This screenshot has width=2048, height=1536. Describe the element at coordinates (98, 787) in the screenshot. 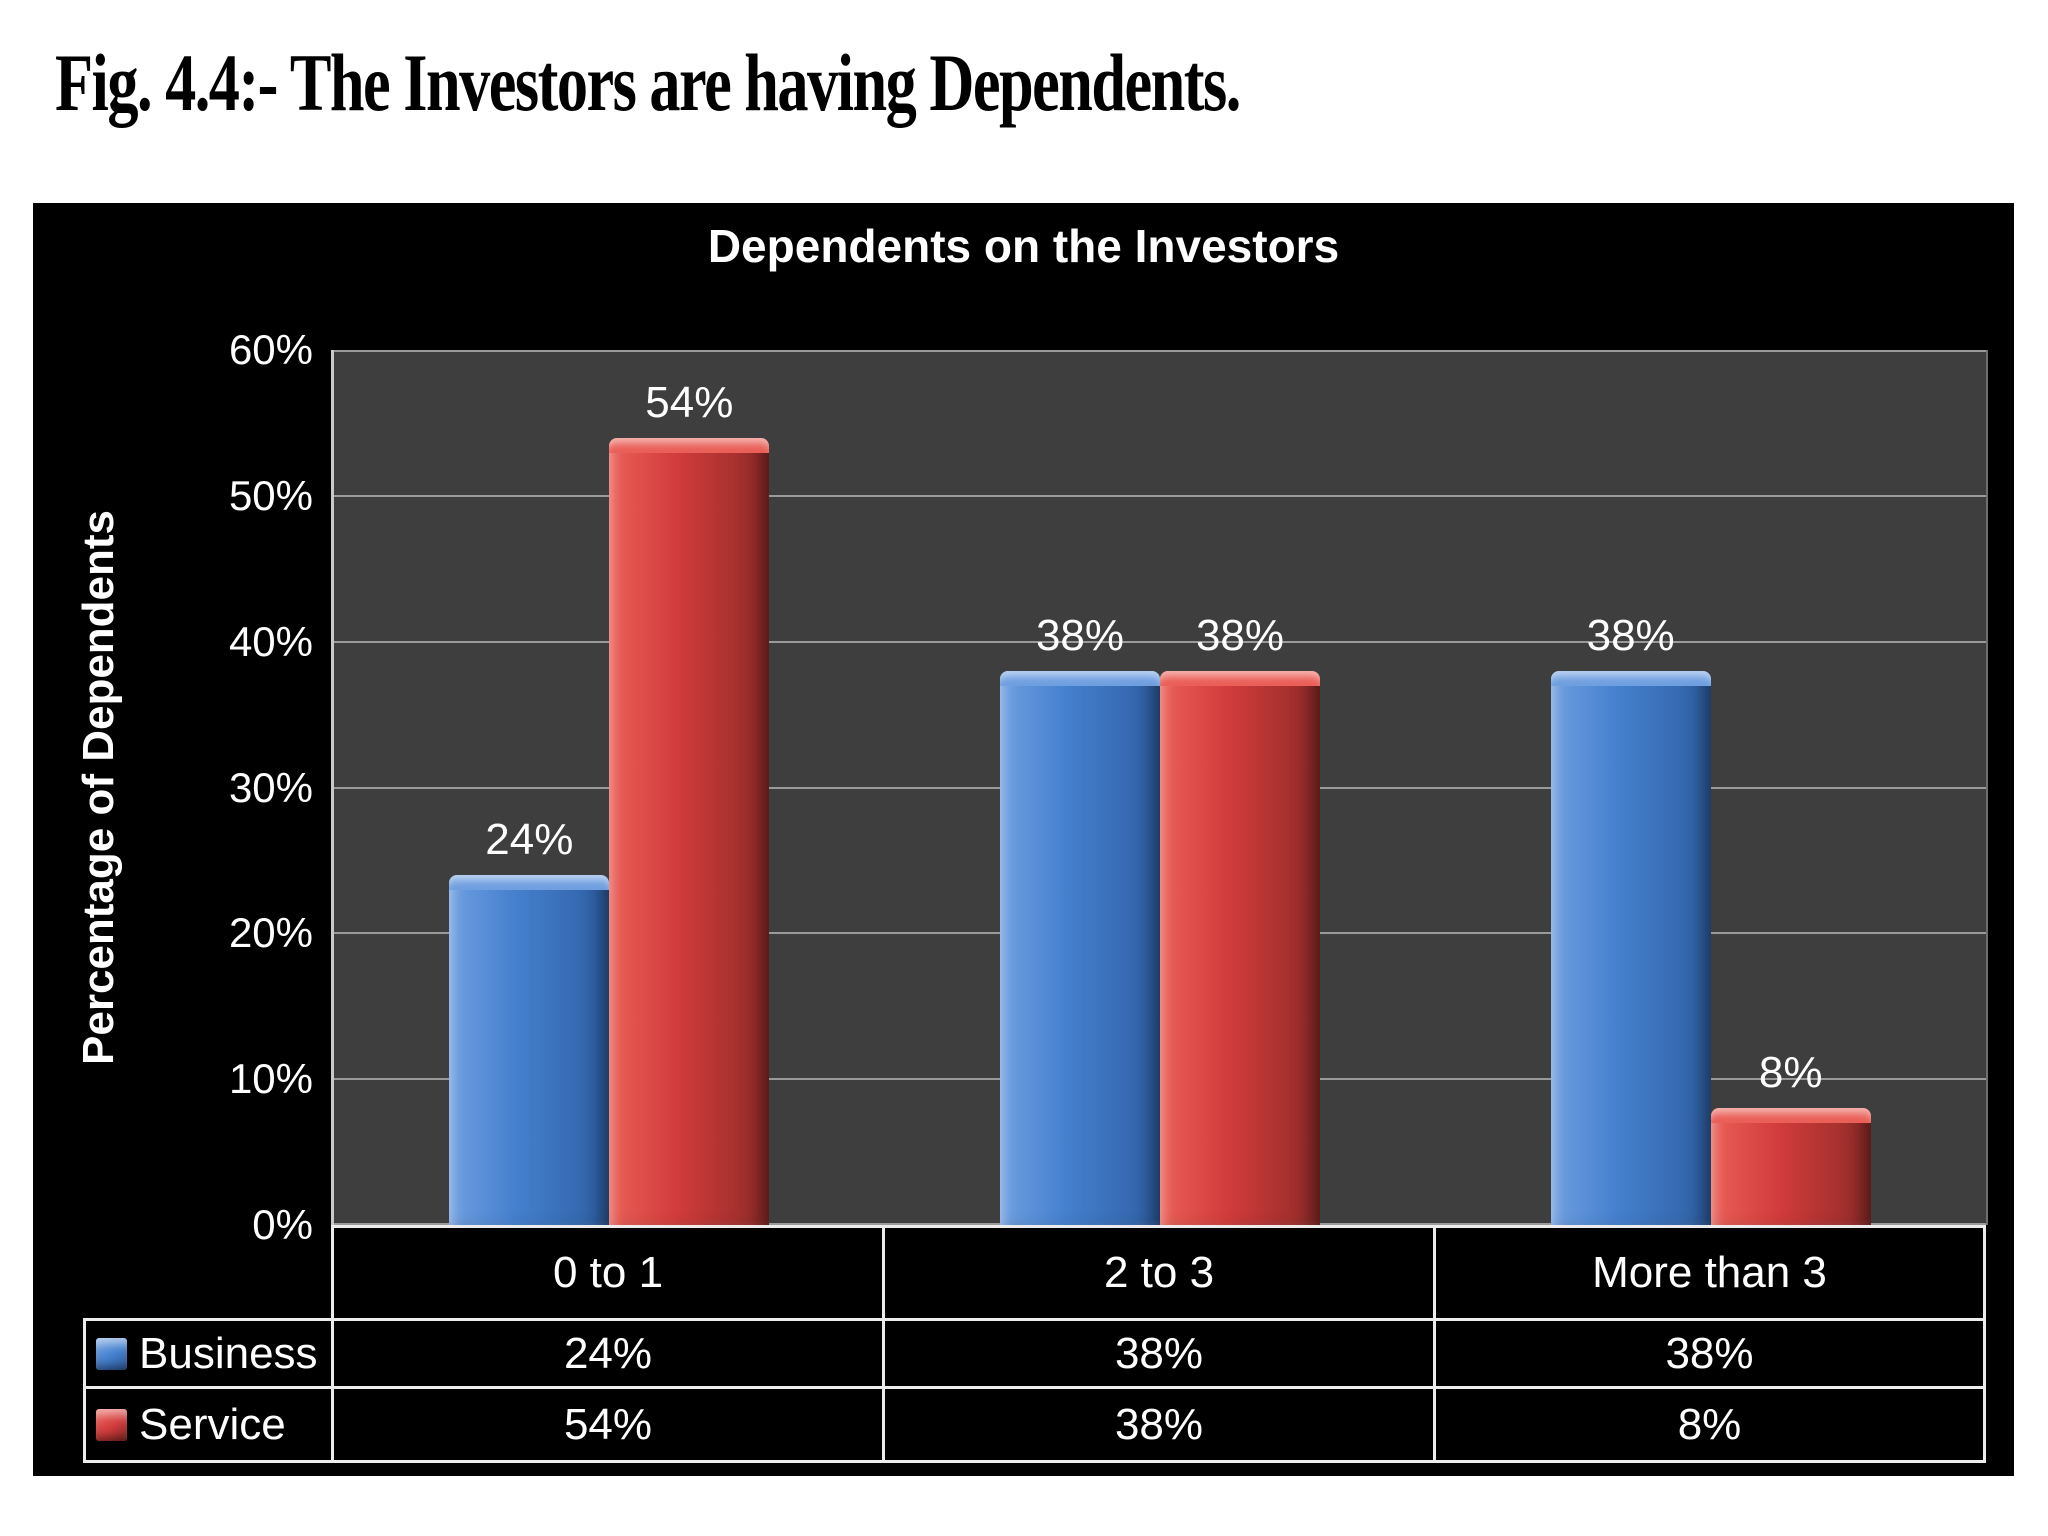

I see `y-axis-title: Percentage of Dependents` at that location.